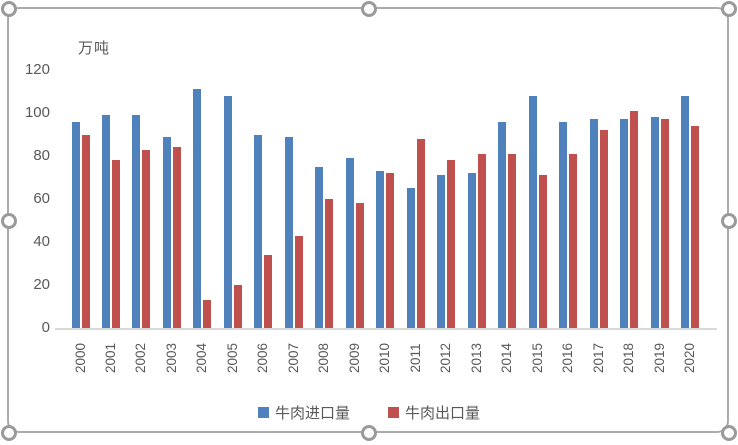 This screenshot has width=738, height=445. I want to click on bar-牛肉出口量-2009, so click(359, 265).